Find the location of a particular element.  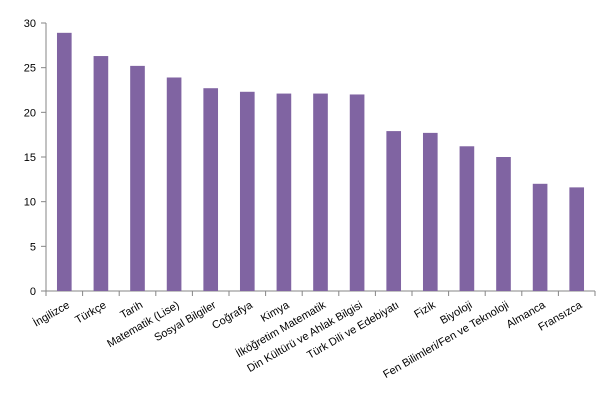

y-tick-label: 15 is located at coordinates (30, 158).